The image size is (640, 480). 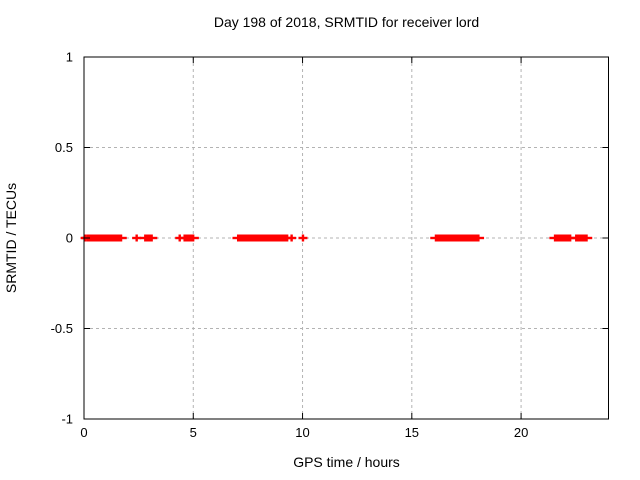 What do you see at coordinates (64, 147) in the screenshot?
I see `y-tick-label: 0.5` at bounding box center [64, 147].